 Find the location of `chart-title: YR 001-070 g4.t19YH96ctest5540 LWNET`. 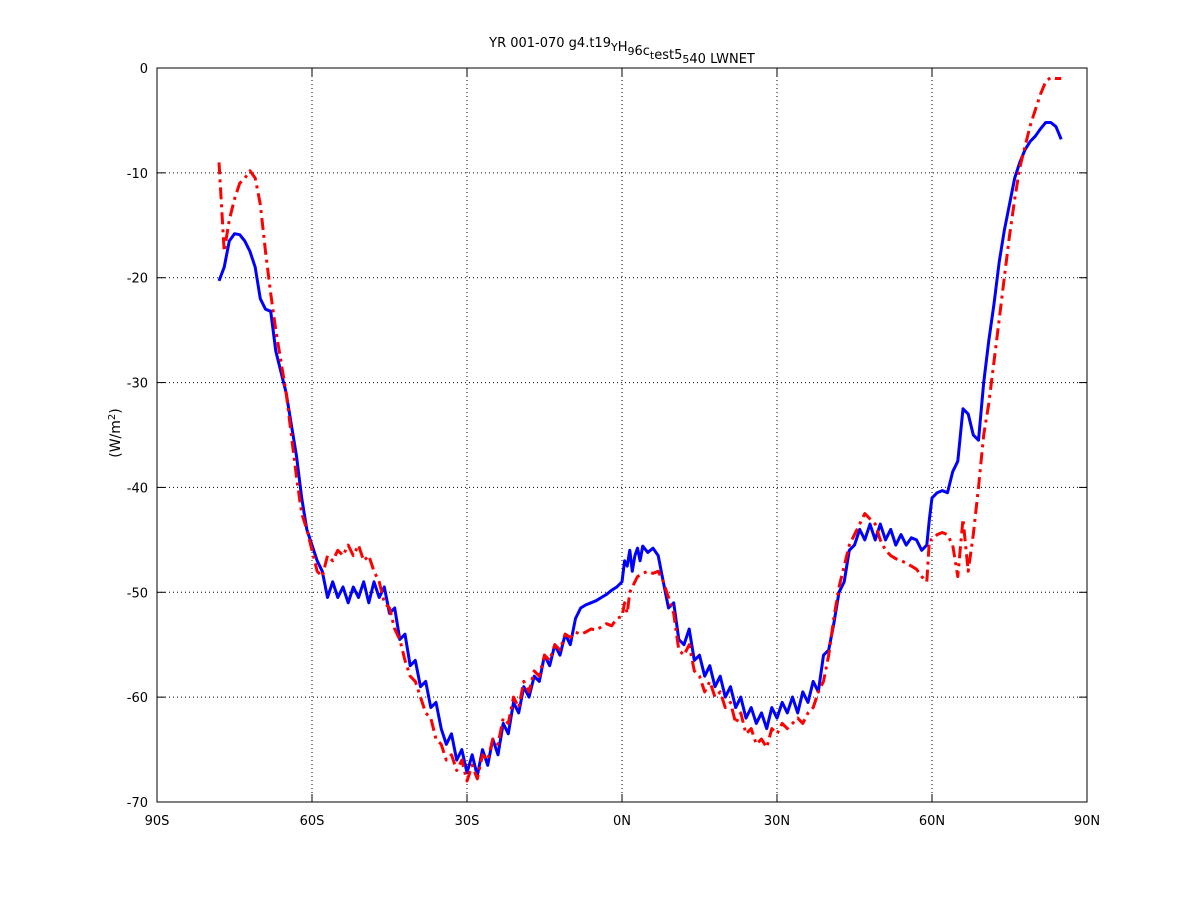

chart-title: YR 001-070 g4.t19YH96ctest5540 LWNET is located at coordinates (621, 51).